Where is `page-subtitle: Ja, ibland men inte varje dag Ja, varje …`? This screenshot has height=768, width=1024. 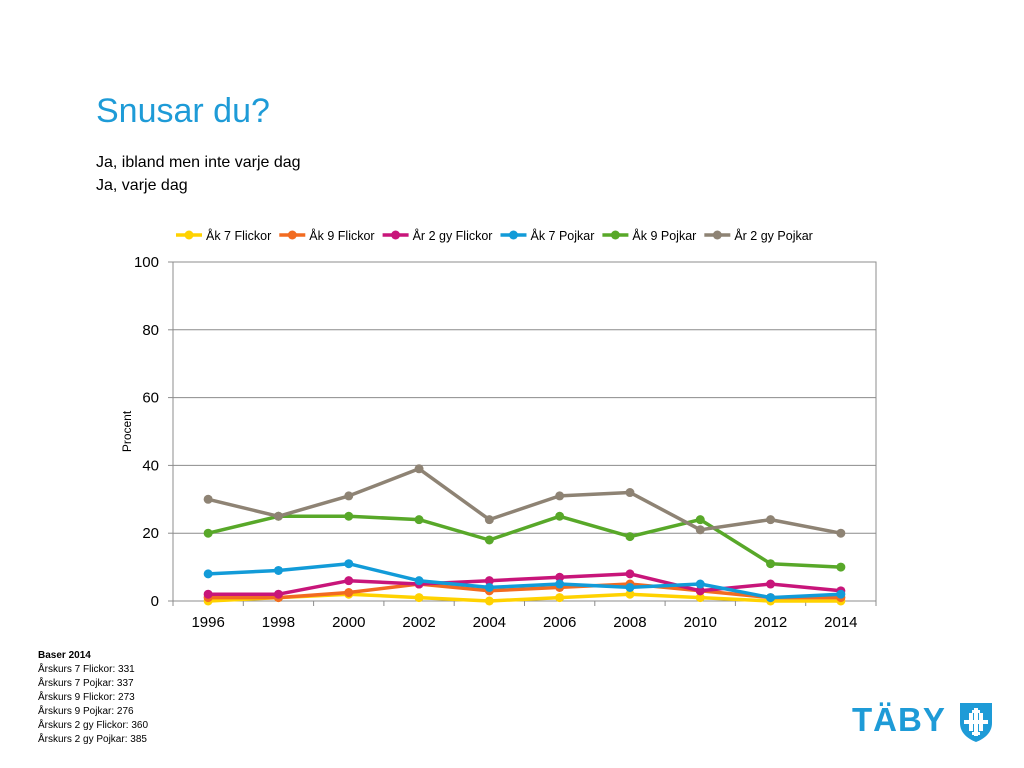 page-subtitle: Ja, ibland men inte varje dag Ja, varje … is located at coordinates (198, 174).